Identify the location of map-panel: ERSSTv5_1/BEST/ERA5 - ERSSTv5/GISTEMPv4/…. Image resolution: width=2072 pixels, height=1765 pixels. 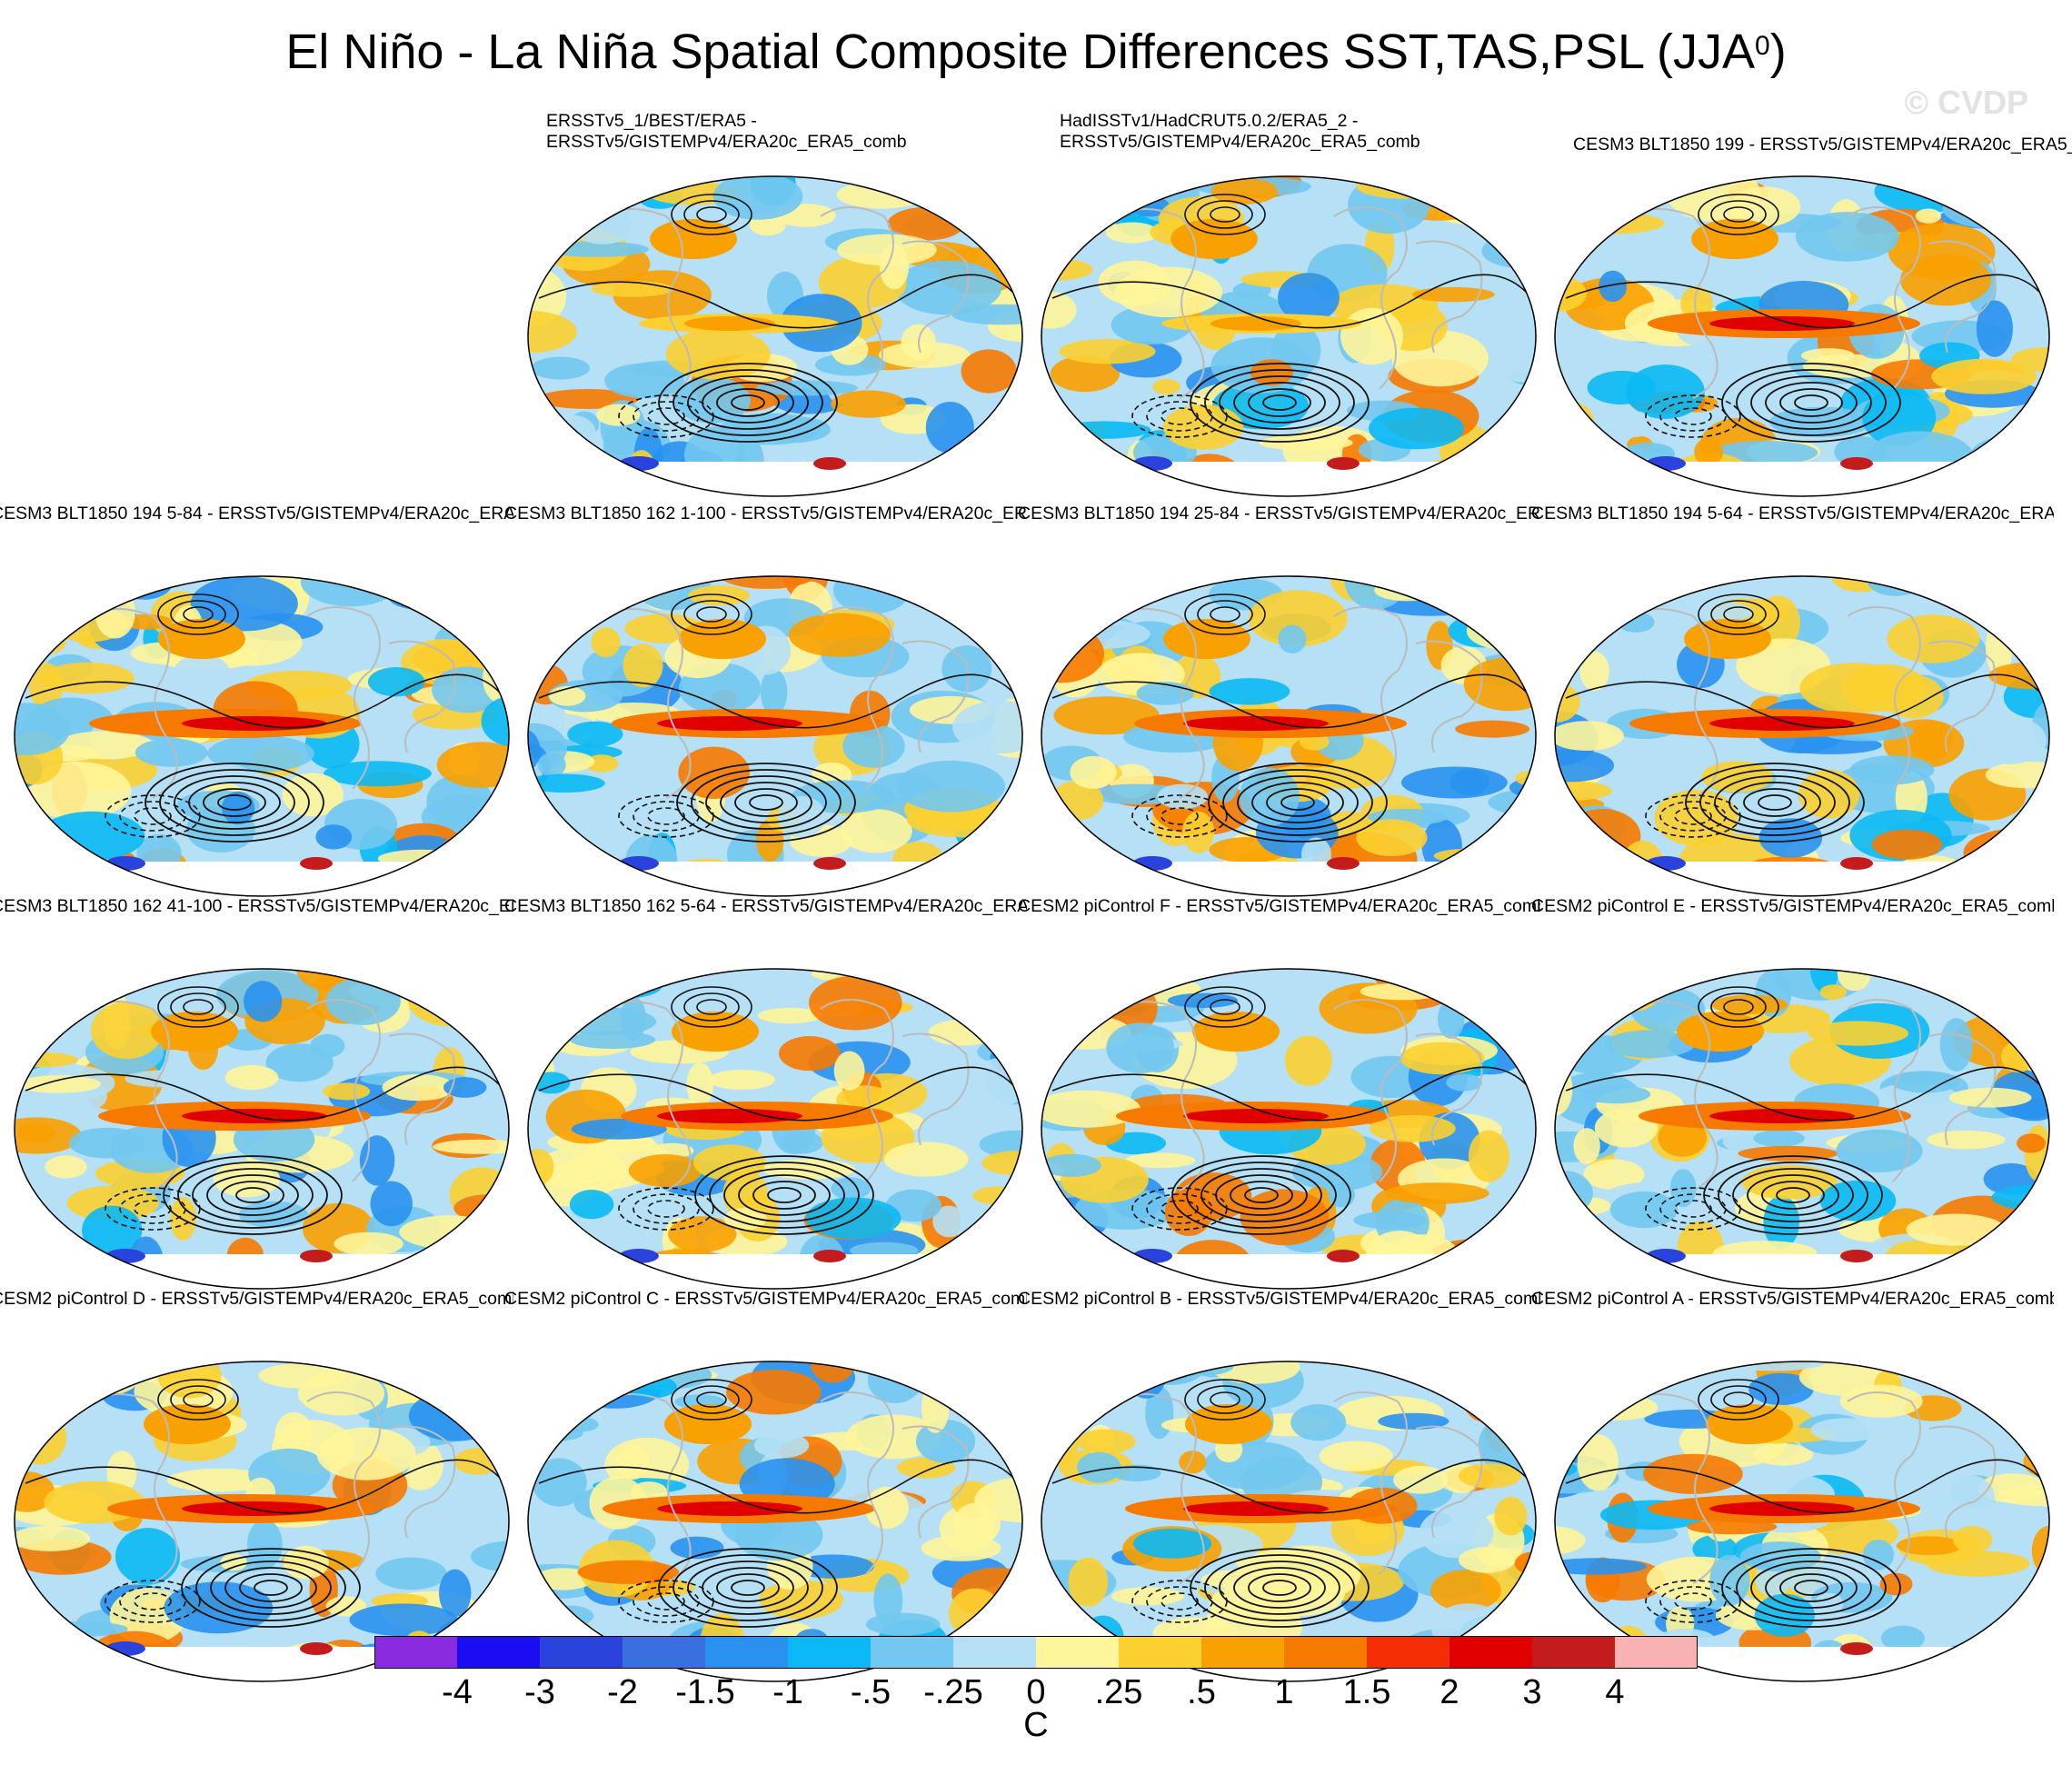
(776, 313).